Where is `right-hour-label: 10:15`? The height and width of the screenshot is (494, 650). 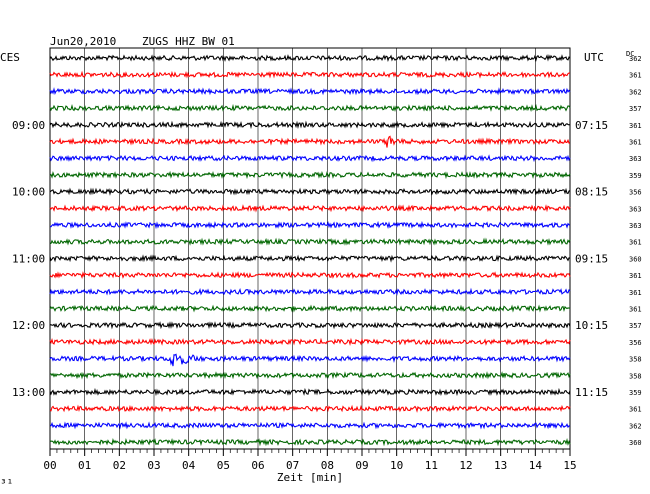
right-hour-label: 10:15 is located at coordinates (591, 325).